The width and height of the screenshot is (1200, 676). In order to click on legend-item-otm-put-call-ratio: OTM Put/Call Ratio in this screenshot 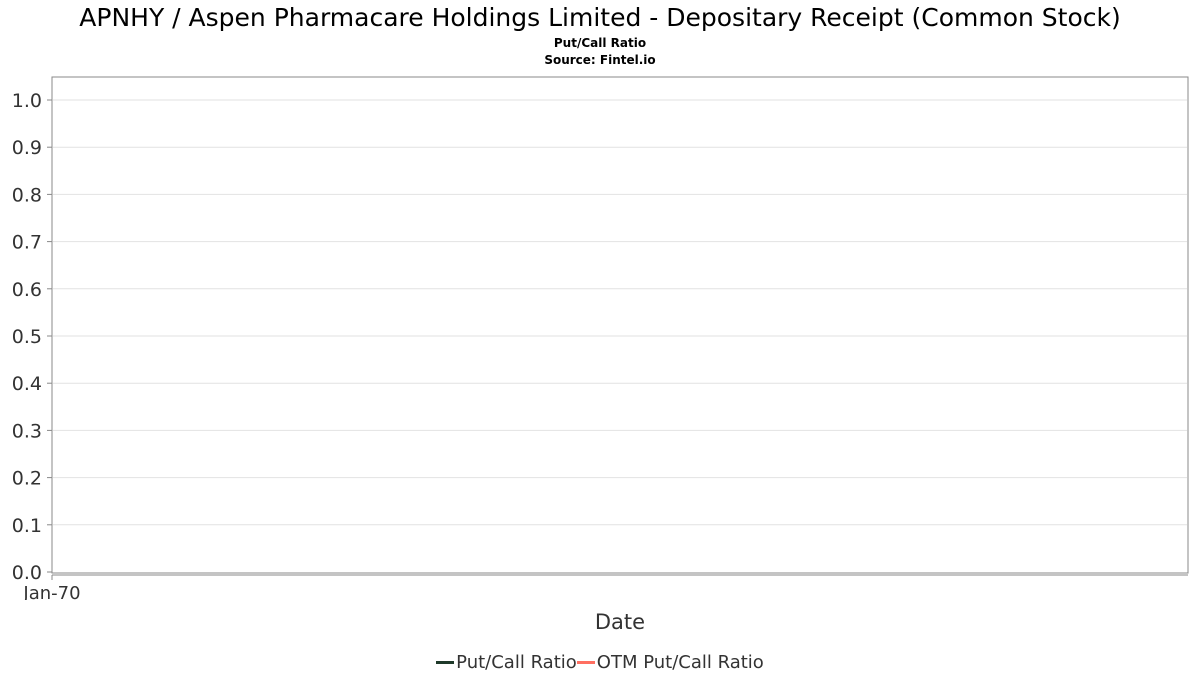, I will do `click(670, 663)`.